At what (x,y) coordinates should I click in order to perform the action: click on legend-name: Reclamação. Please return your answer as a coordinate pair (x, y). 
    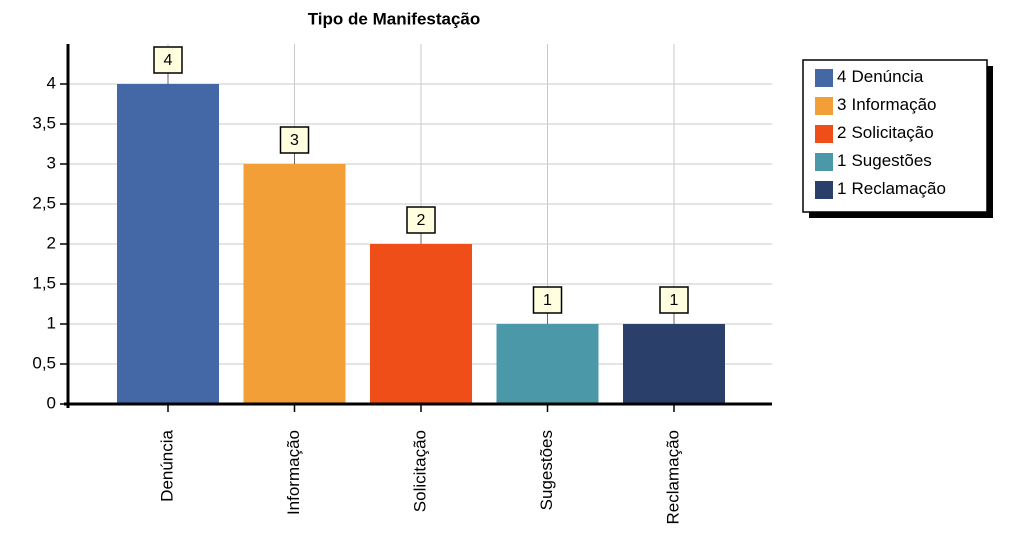
    Looking at the image, I should click on (898, 188).